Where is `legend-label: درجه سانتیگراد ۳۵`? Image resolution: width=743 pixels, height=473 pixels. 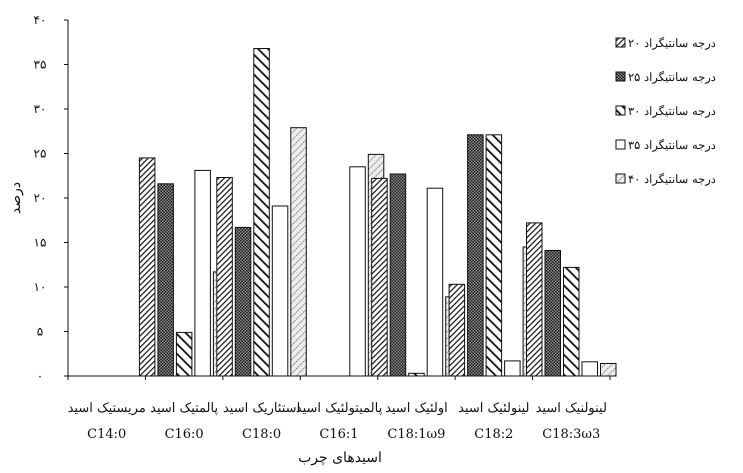 legend-label: درجه سانتیگراد ۳۵ is located at coordinates (672, 145).